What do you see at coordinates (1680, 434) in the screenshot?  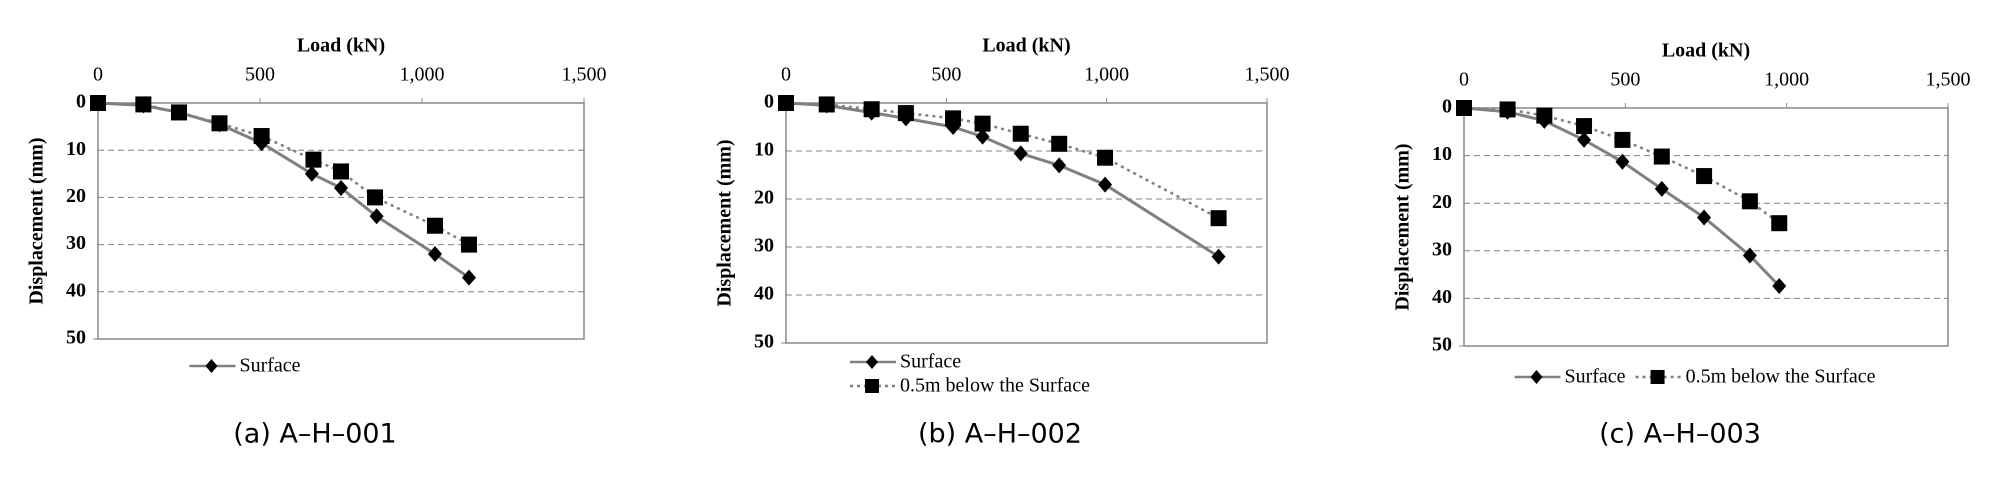 I see `caption: (c) A–H–003` at bounding box center [1680, 434].